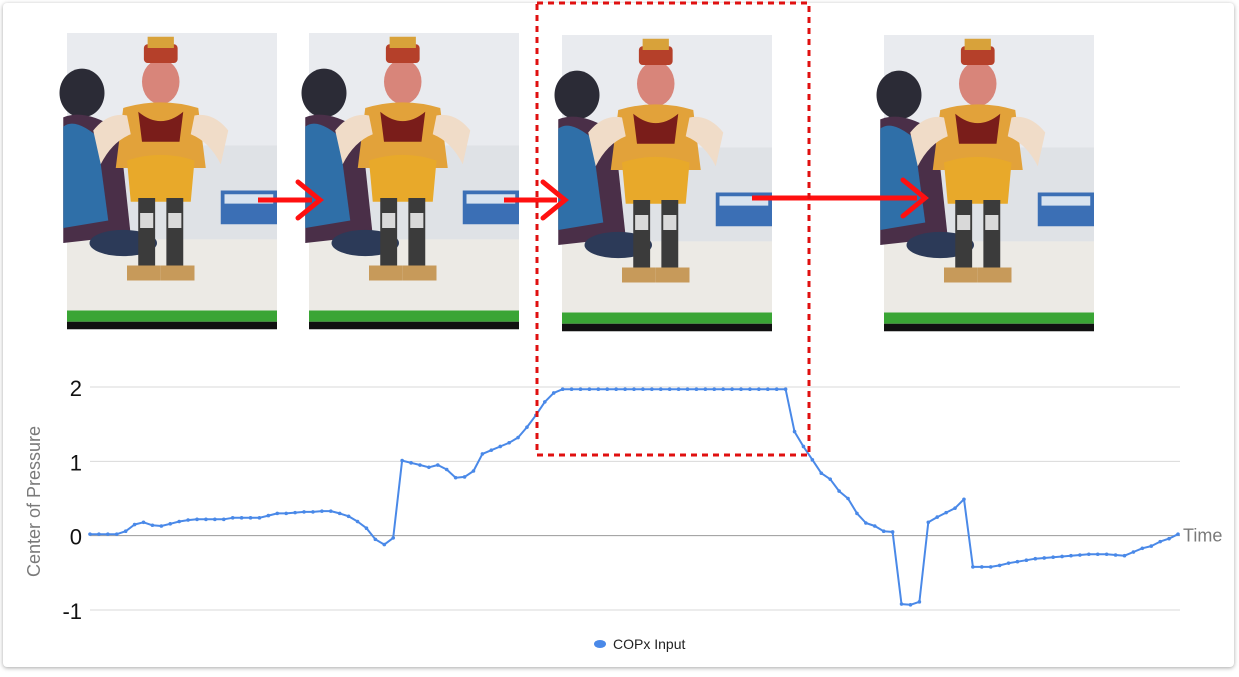 This screenshot has width=1239, height=677. I want to click on y-tick-label: -1, so click(72, 611).